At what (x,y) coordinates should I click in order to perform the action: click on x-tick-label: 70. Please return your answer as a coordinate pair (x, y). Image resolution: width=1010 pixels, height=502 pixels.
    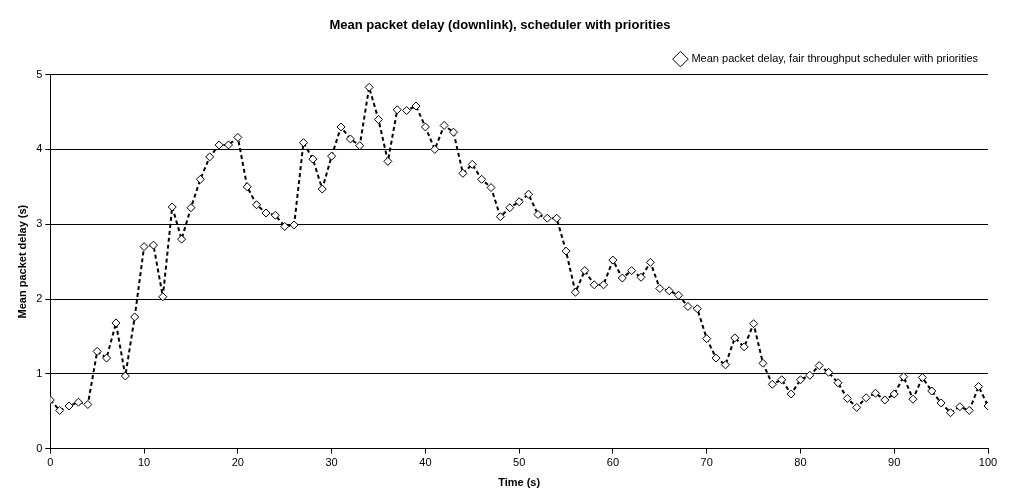
    Looking at the image, I should click on (706, 462).